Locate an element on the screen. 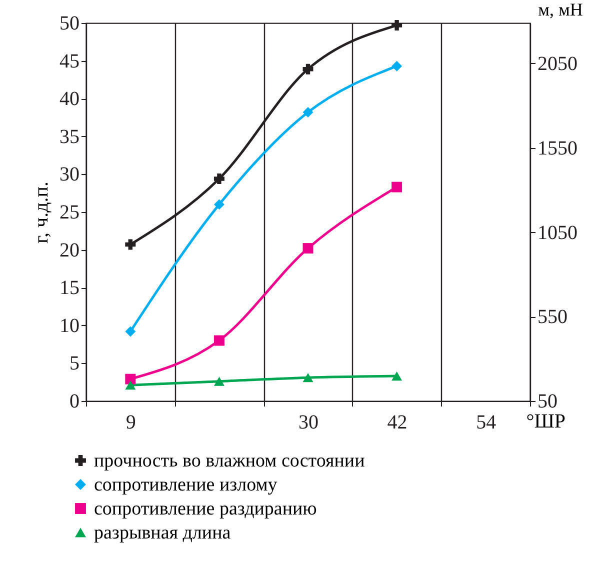 The image size is (610, 571). y-tick-label: 35 is located at coordinates (70, 137).